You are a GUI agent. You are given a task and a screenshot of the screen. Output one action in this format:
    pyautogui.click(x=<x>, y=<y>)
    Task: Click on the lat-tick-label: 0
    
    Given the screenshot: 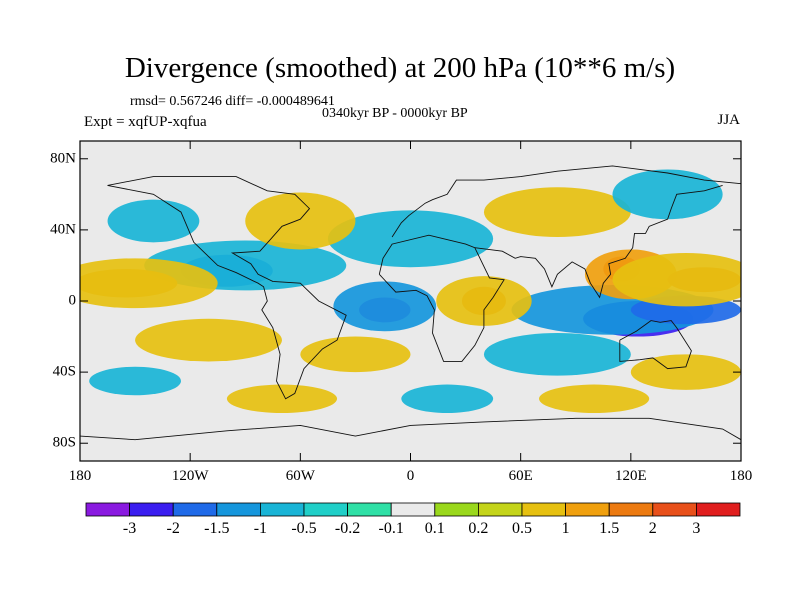 What is the action you would take?
    pyautogui.click(x=72, y=300)
    